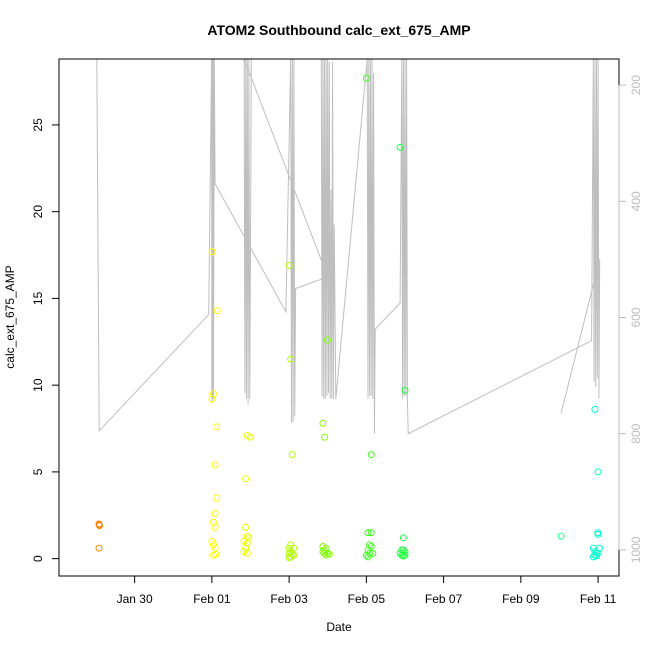 This screenshot has width=650, height=650. I want to click on chart-title: ATOM2 Southbound calc_ext_675_AMP, so click(338, 30).